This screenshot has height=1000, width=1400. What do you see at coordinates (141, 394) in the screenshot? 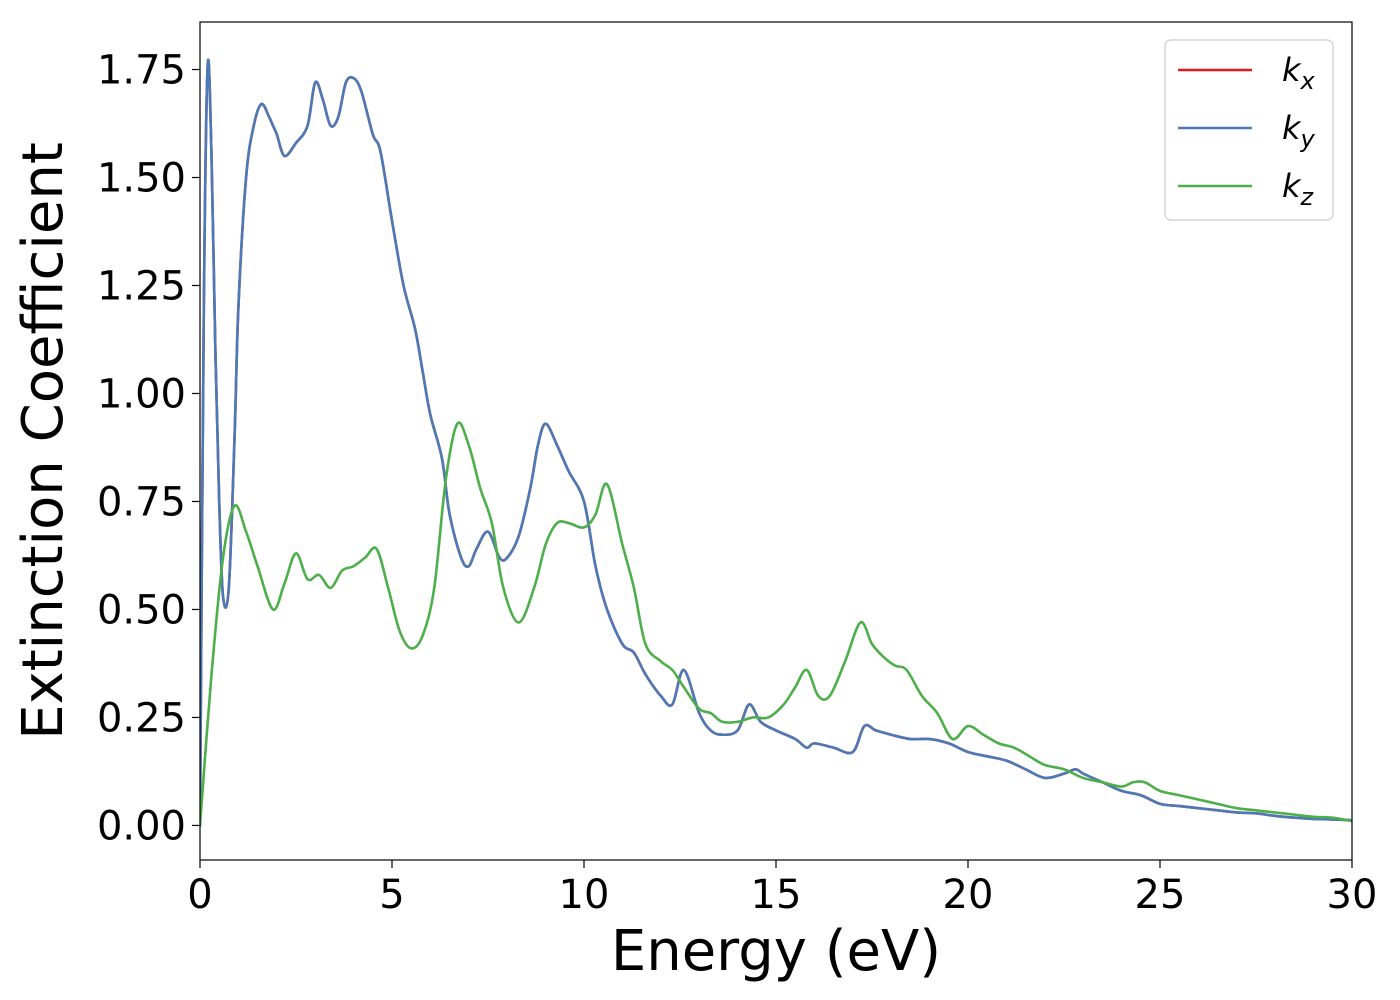
I see `y-tick-label: 1.00` at bounding box center [141, 394].